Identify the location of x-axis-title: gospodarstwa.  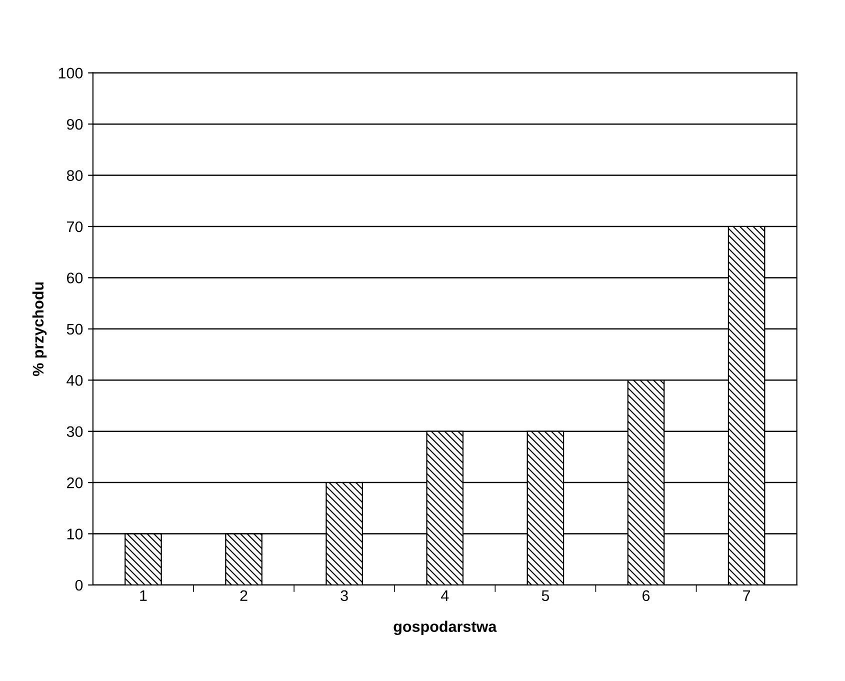
(445, 628).